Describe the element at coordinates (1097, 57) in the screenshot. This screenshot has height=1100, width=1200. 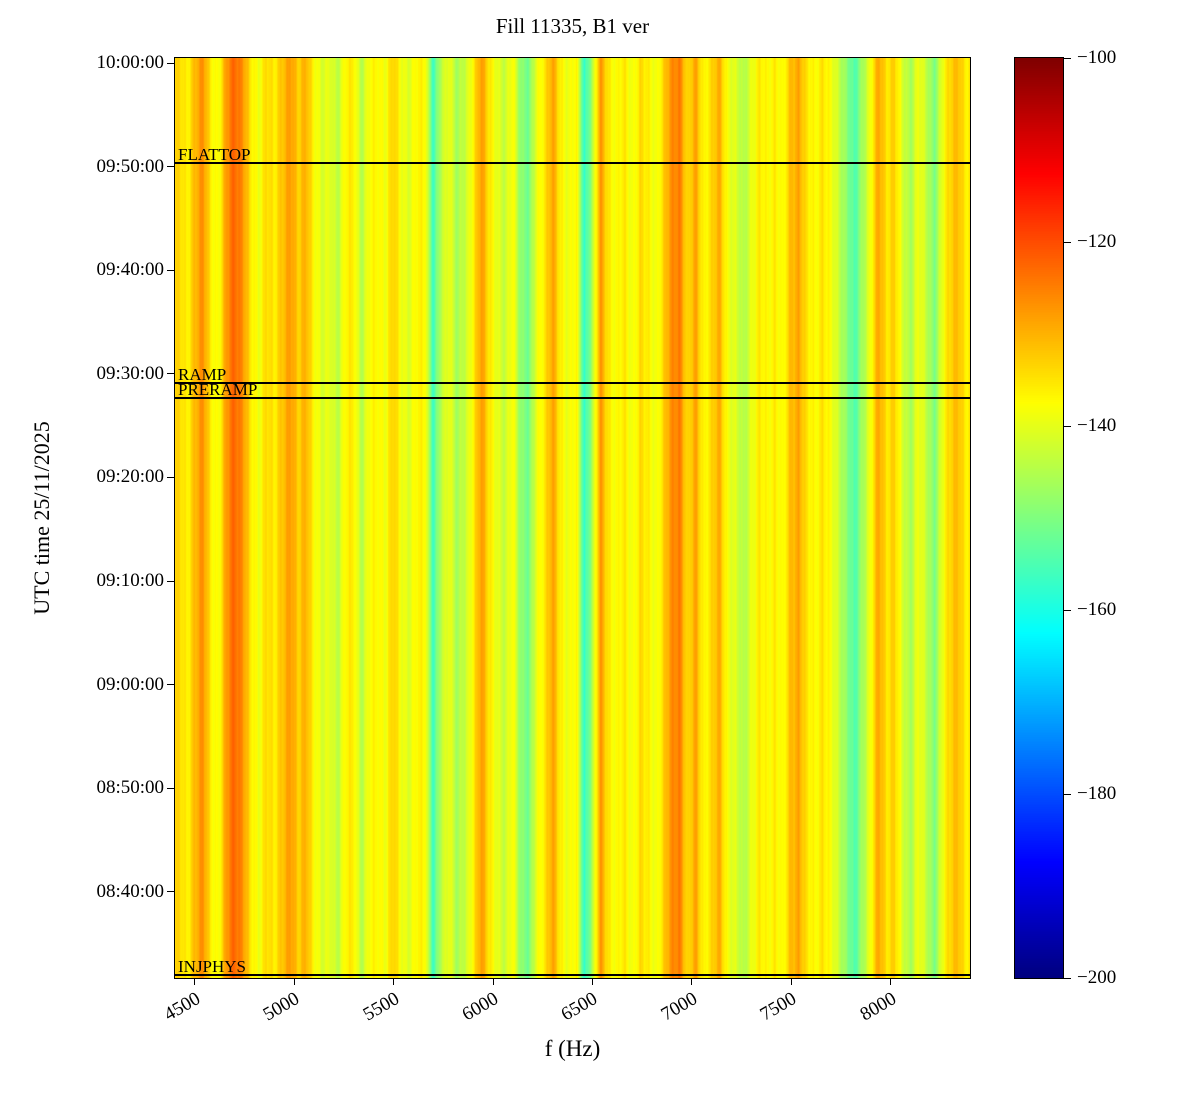
I see `colorbar-tick-label: −100` at that location.